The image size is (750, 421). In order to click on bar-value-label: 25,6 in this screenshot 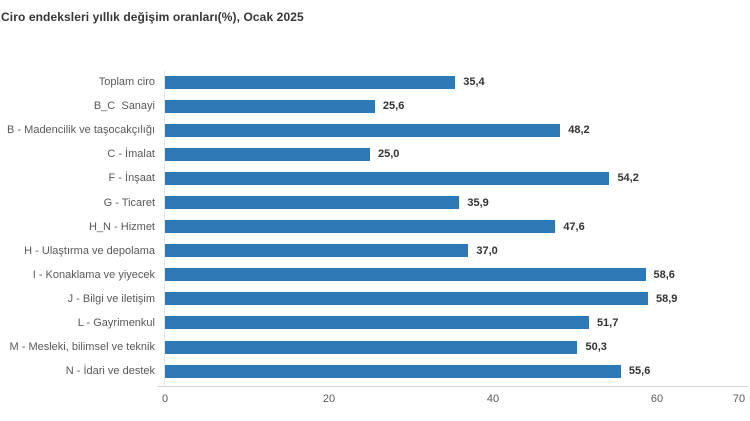, I will do `click(393, 106)`.